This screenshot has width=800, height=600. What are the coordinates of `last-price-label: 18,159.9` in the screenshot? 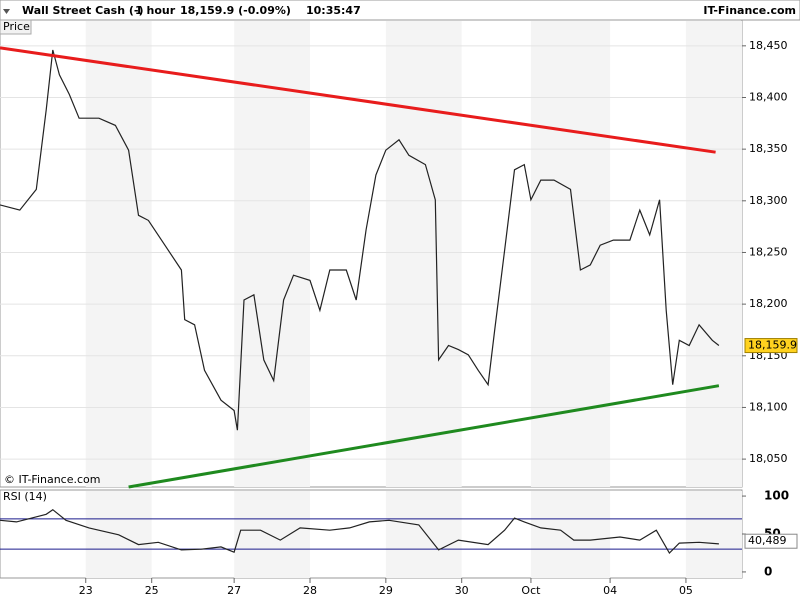 It's located at (772, 345).